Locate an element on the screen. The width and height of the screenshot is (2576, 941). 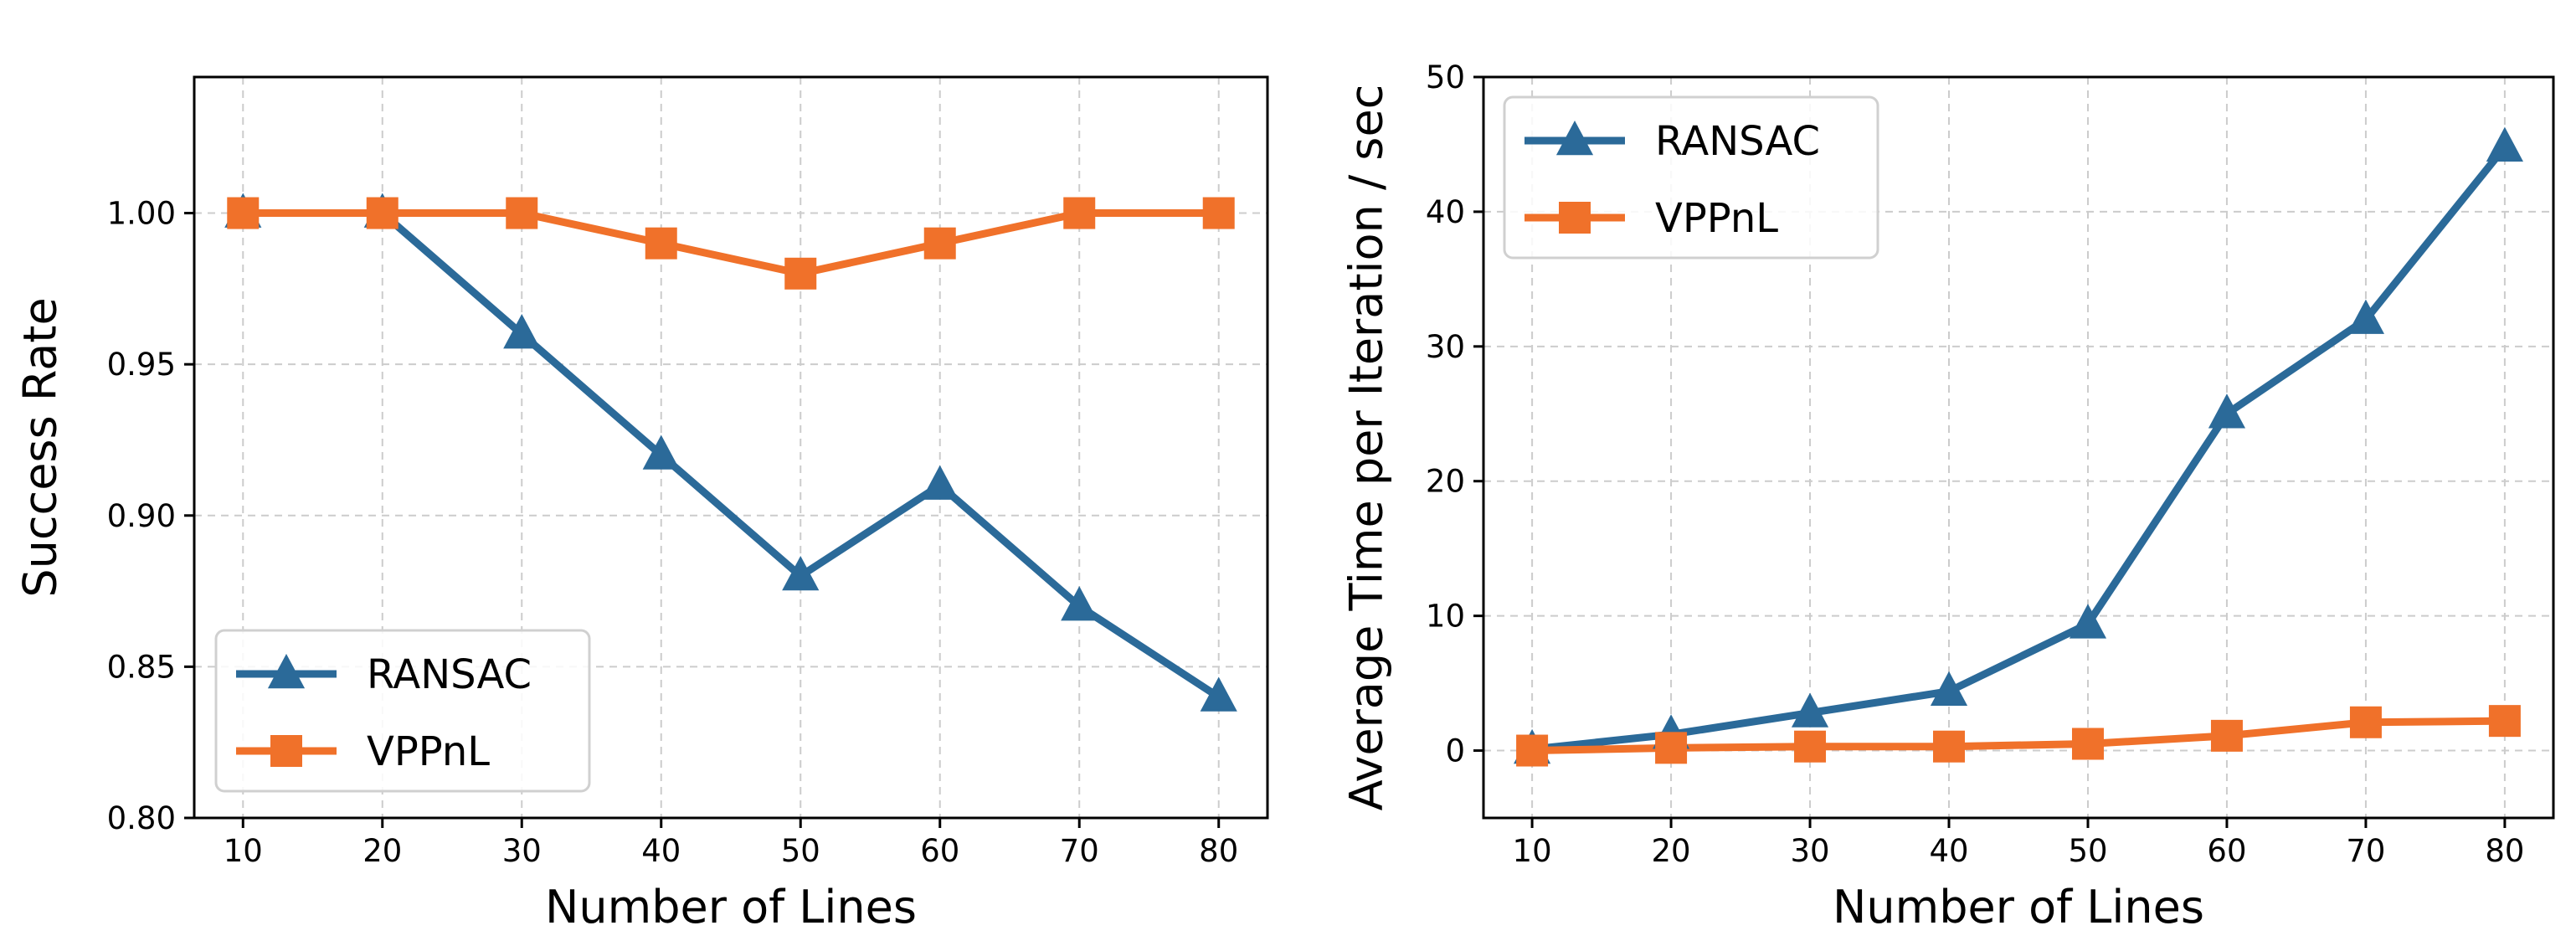
avg-time-ytick-label-2: 20 is located at coordinates (1445, 482).